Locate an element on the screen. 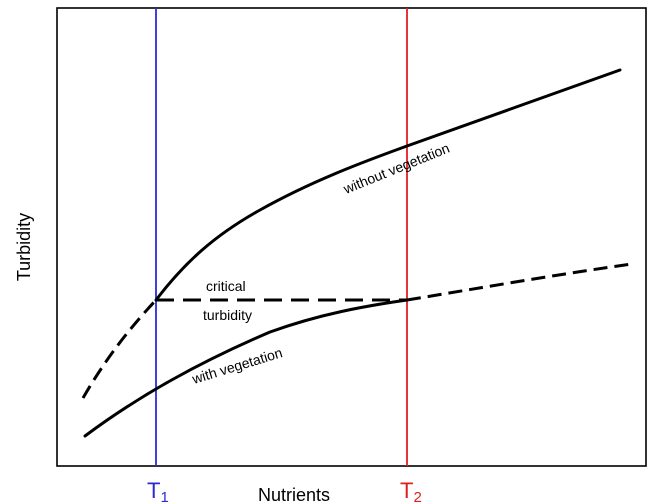 This screenshot has height=504, width=651. with-vegetation-label: with vegetation is located at coordinates (236, 365).